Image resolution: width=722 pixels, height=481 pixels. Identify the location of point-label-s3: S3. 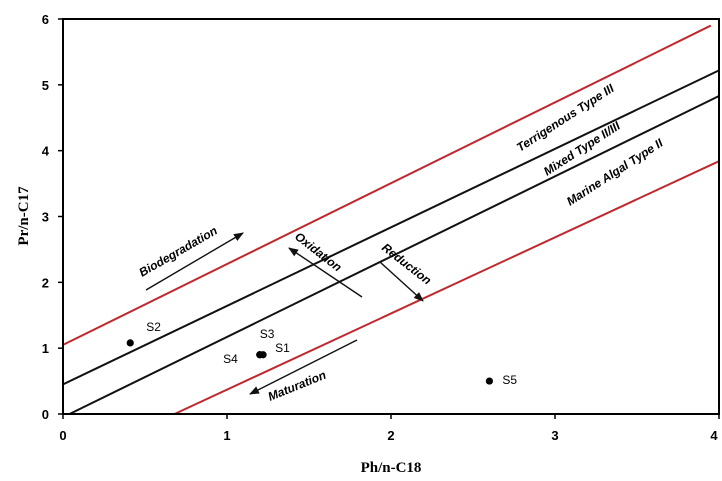
(267, 334).